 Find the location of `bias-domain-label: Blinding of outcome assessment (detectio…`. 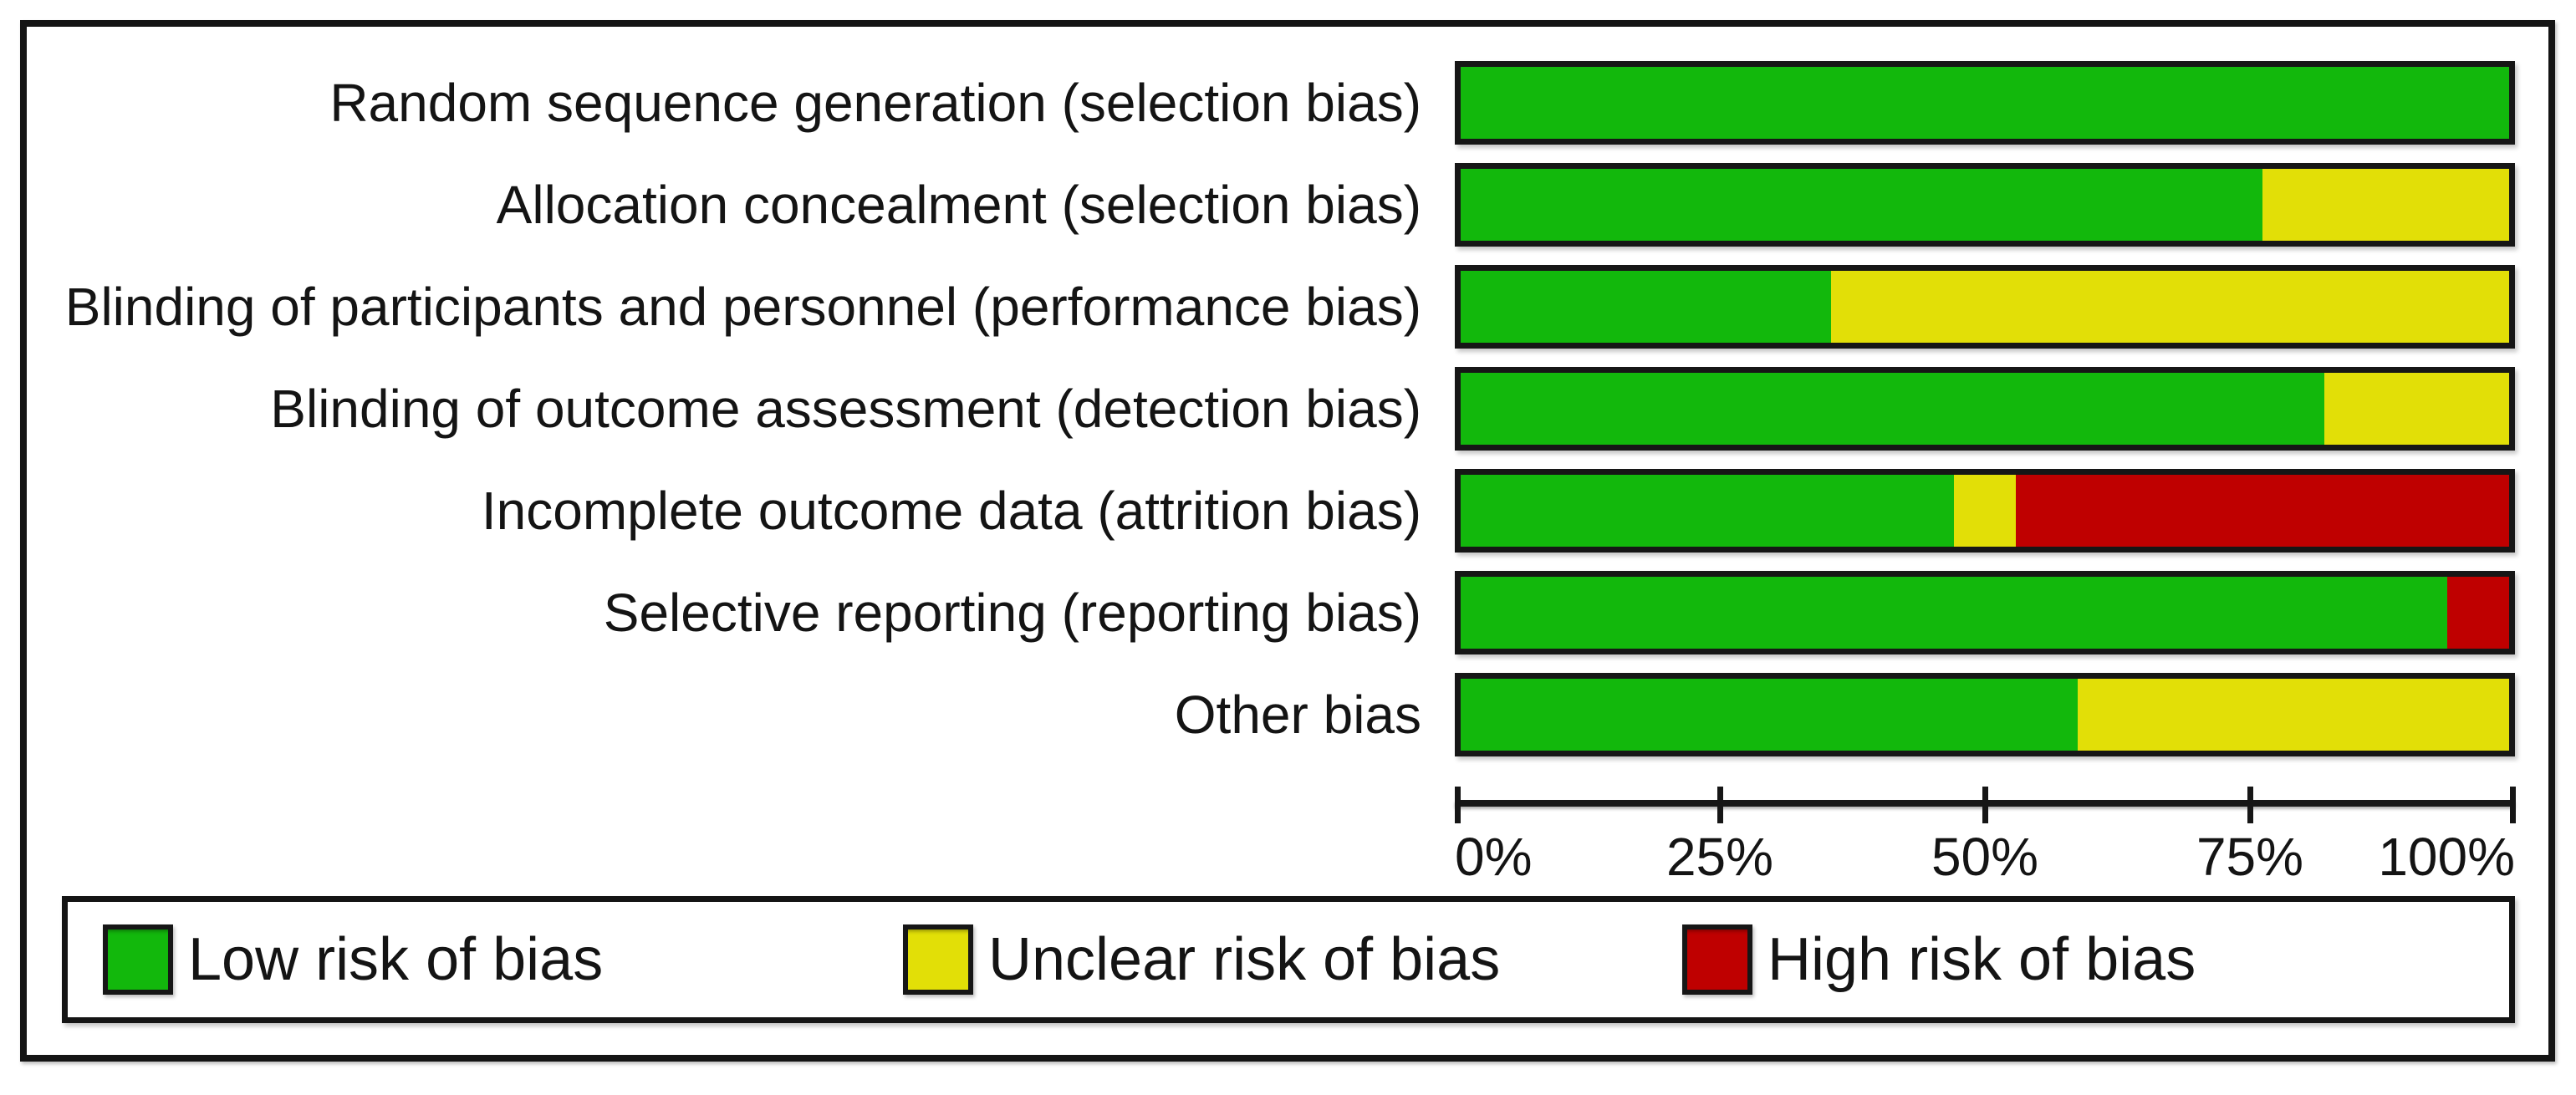

bias-domain-label: Blinding of outcome assessment (detectio… is located at coordinates (846, 409).